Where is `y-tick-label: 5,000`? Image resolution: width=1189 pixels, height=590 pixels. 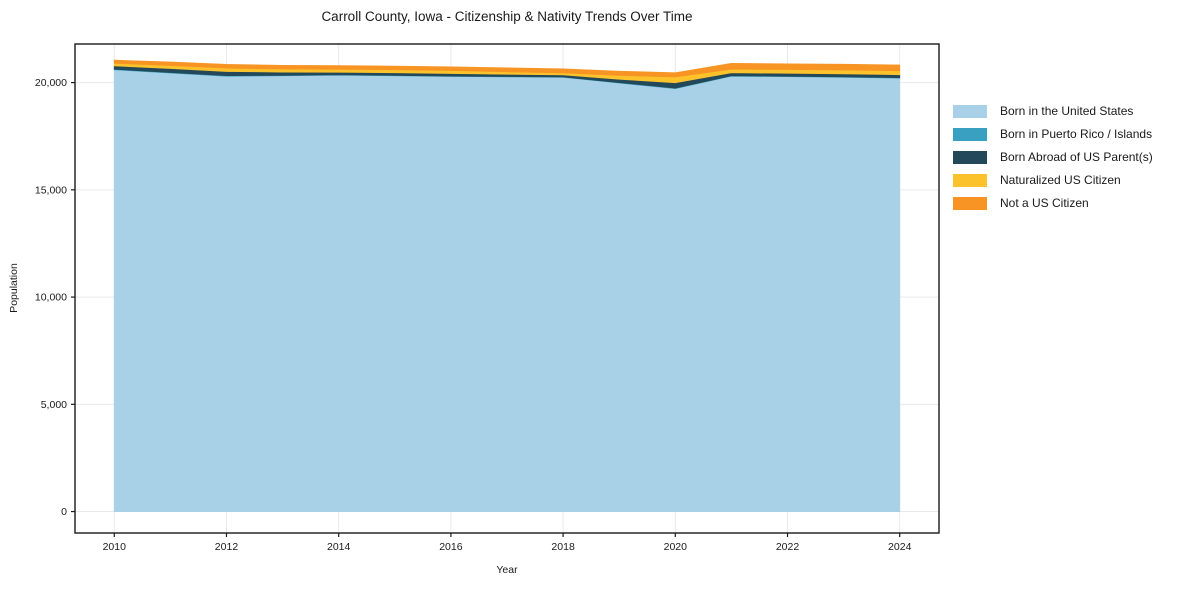 y-tick-label: 5,000 is located at coordinates (54, 405).